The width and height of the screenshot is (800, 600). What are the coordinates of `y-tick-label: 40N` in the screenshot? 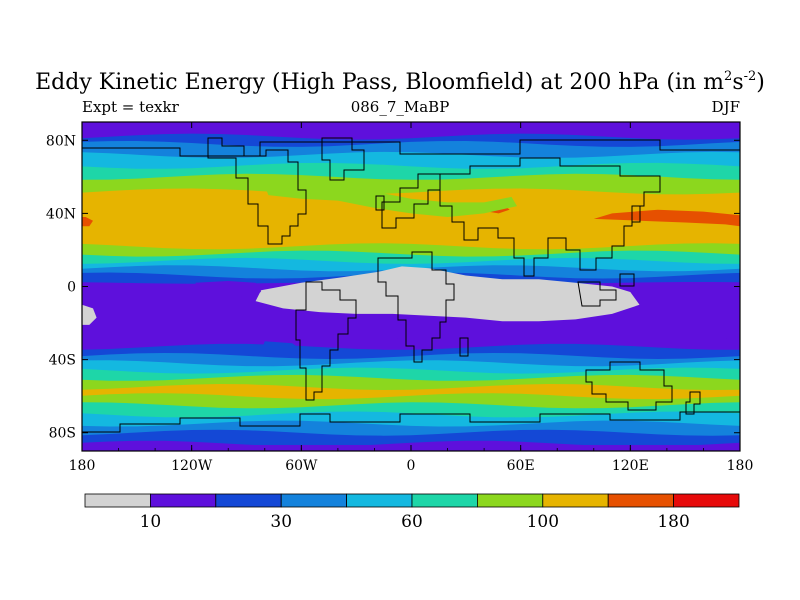 It's located at (61, 214).